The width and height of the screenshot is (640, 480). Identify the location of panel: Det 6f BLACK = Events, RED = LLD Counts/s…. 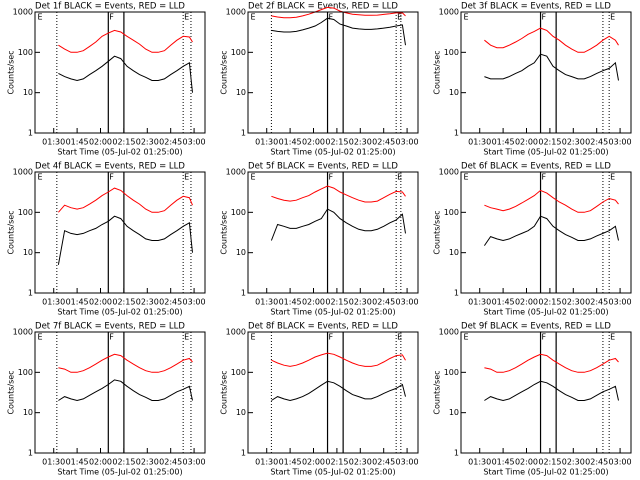
(532, 239).